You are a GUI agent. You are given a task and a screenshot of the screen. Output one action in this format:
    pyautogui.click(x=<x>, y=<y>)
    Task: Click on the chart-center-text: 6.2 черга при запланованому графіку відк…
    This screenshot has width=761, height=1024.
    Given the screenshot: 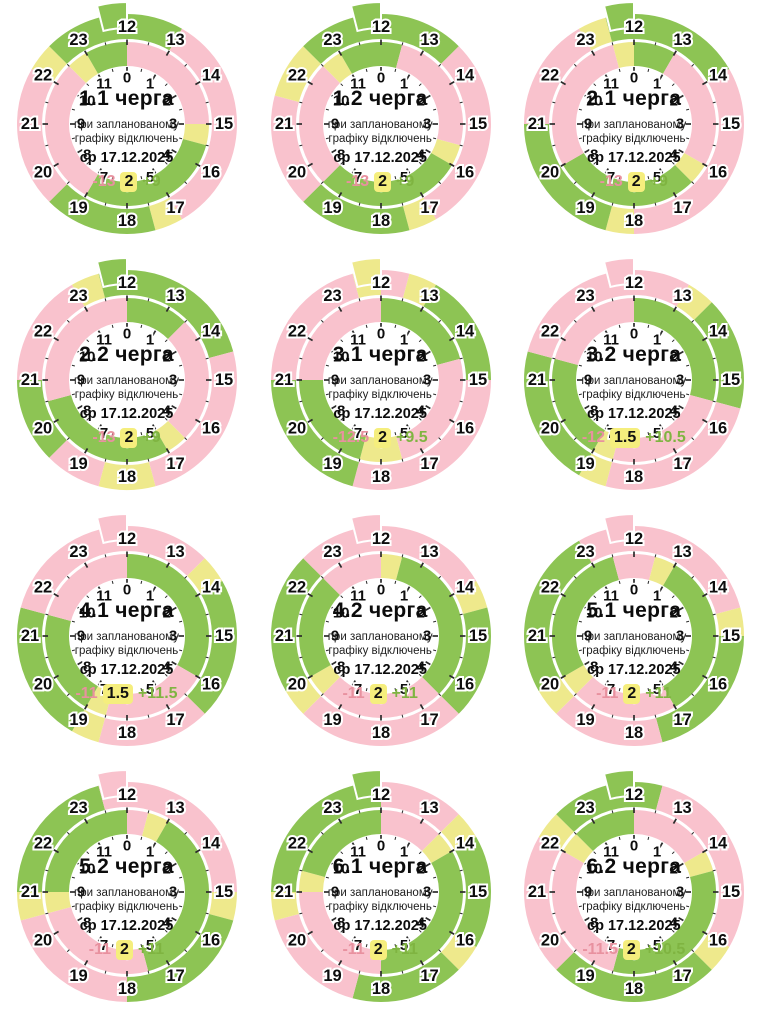 What is the action you would take?
    pyautogui.click(x=634, y=908)
    